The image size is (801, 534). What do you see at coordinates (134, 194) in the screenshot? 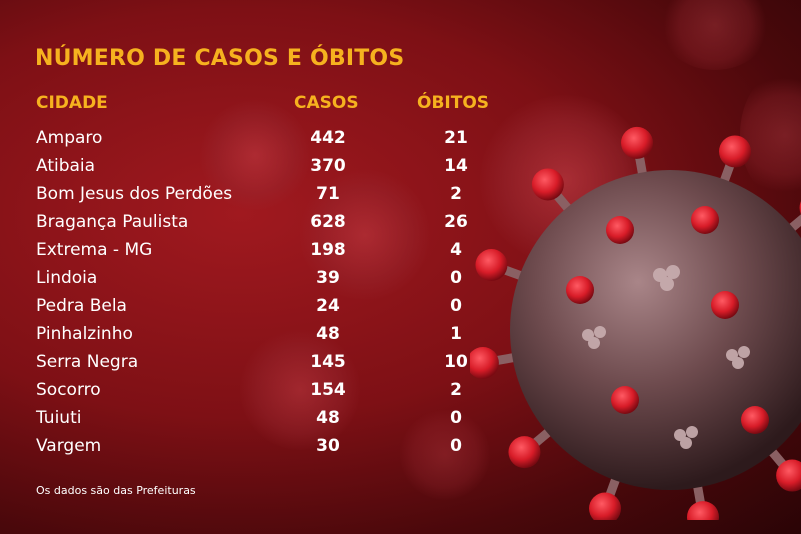
I see `city-name: Bom Jesus dos Perdões` at bounding box center [134, 194].